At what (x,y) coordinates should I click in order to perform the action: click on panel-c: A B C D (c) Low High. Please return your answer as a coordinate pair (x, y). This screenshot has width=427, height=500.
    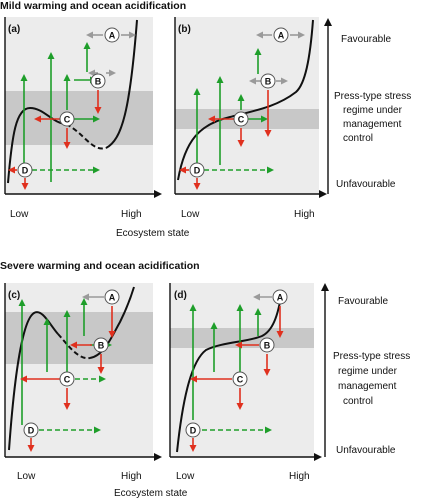
    Looking at the image, I should click on (83, 382).